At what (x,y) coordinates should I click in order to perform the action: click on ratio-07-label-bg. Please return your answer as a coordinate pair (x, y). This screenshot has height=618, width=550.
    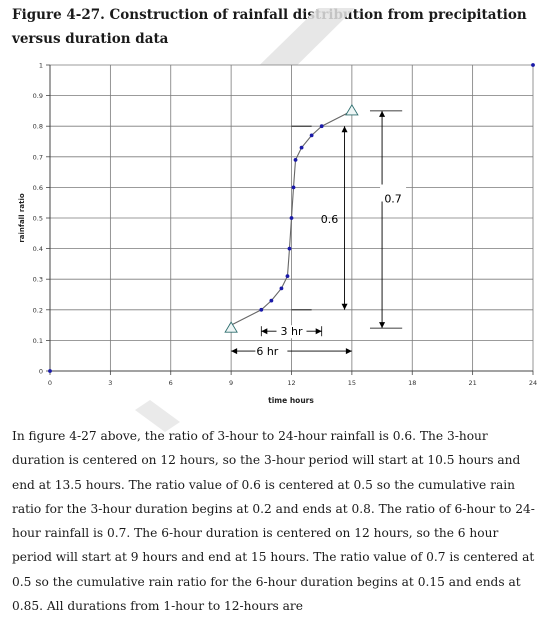
    Looking at the image, I should click on (393, 193).